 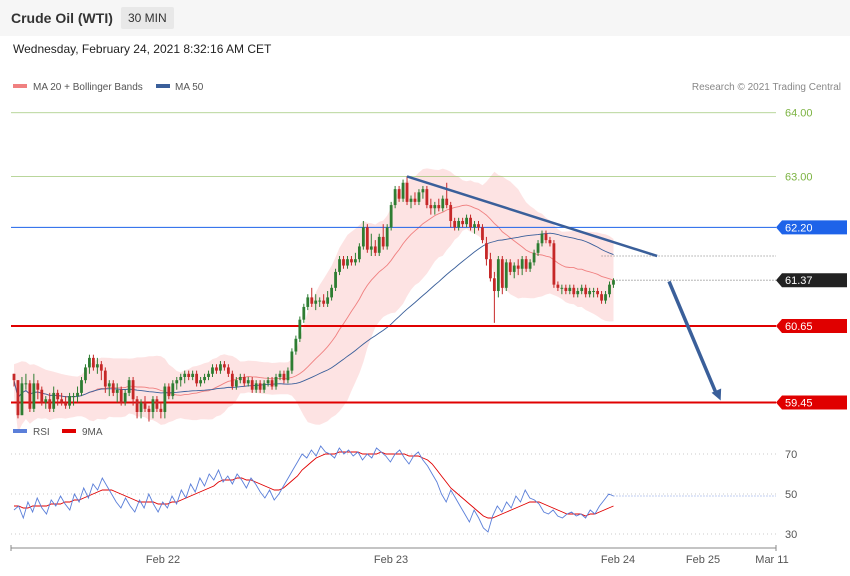 I want to click on support-tag-bg, so click(x=811, y=326).